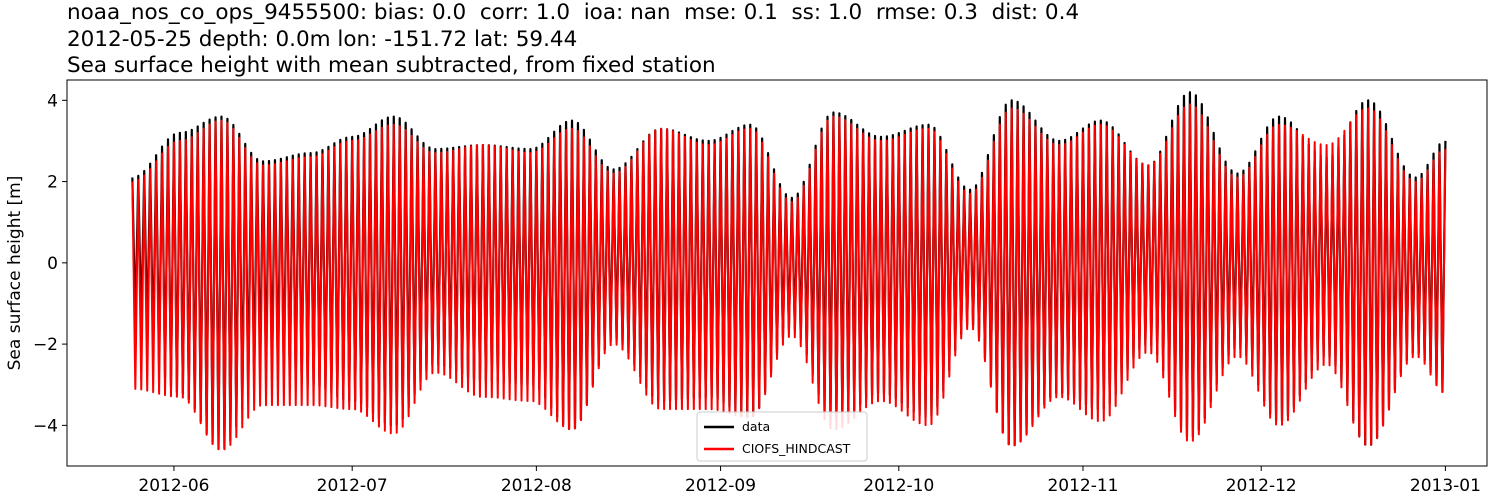 The height and width of the screenshot is (500, 1500). Describe the element at coordinates (52, 101) in the screenshot. I see `y-tick-label: 4` at that location.